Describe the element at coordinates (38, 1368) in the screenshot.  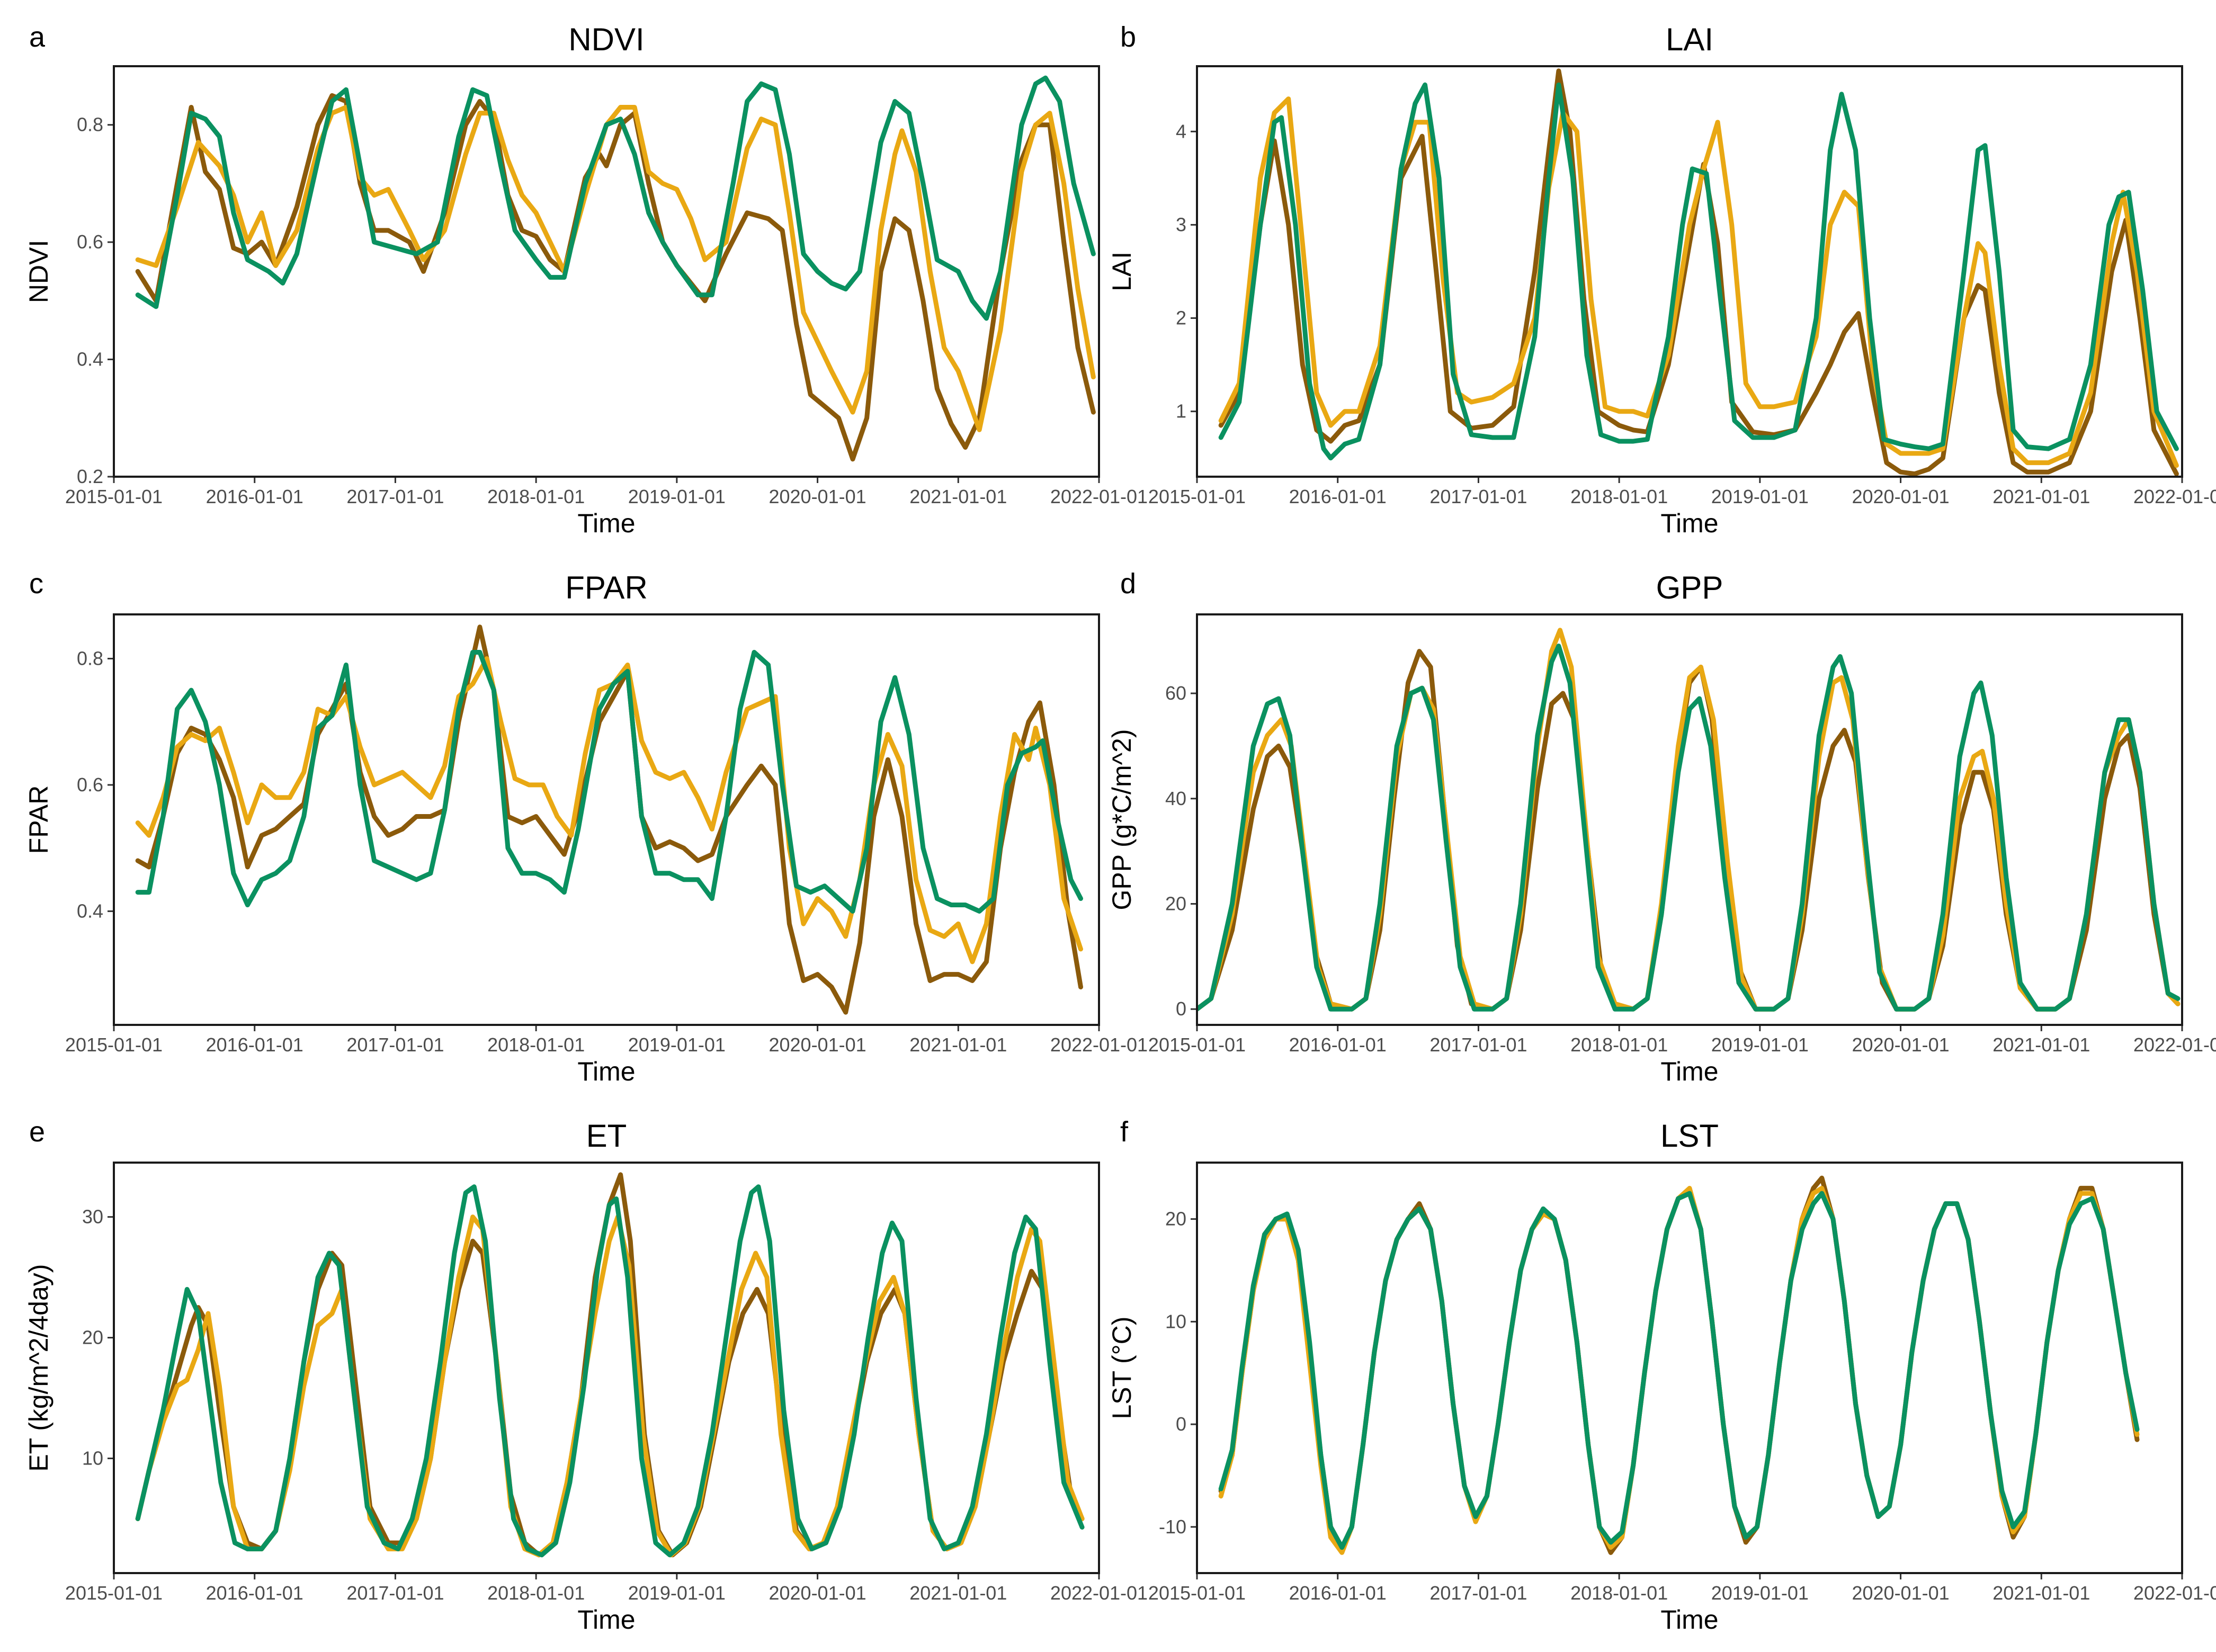
I see `y-axis-title: ET (kg/m^2/4day)` at that location.